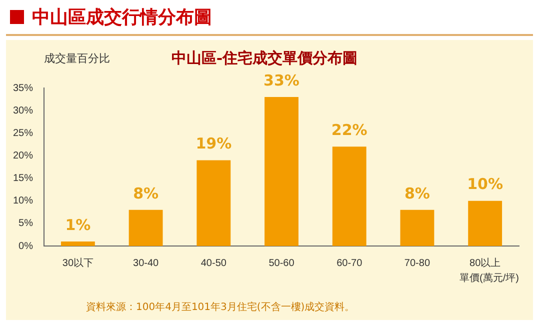 This screenshot has width=539, height=327. What do you see at coordinates (349, 130) in the screenshot?
I see `data-label: 22%` at bounding box center [349, 130].